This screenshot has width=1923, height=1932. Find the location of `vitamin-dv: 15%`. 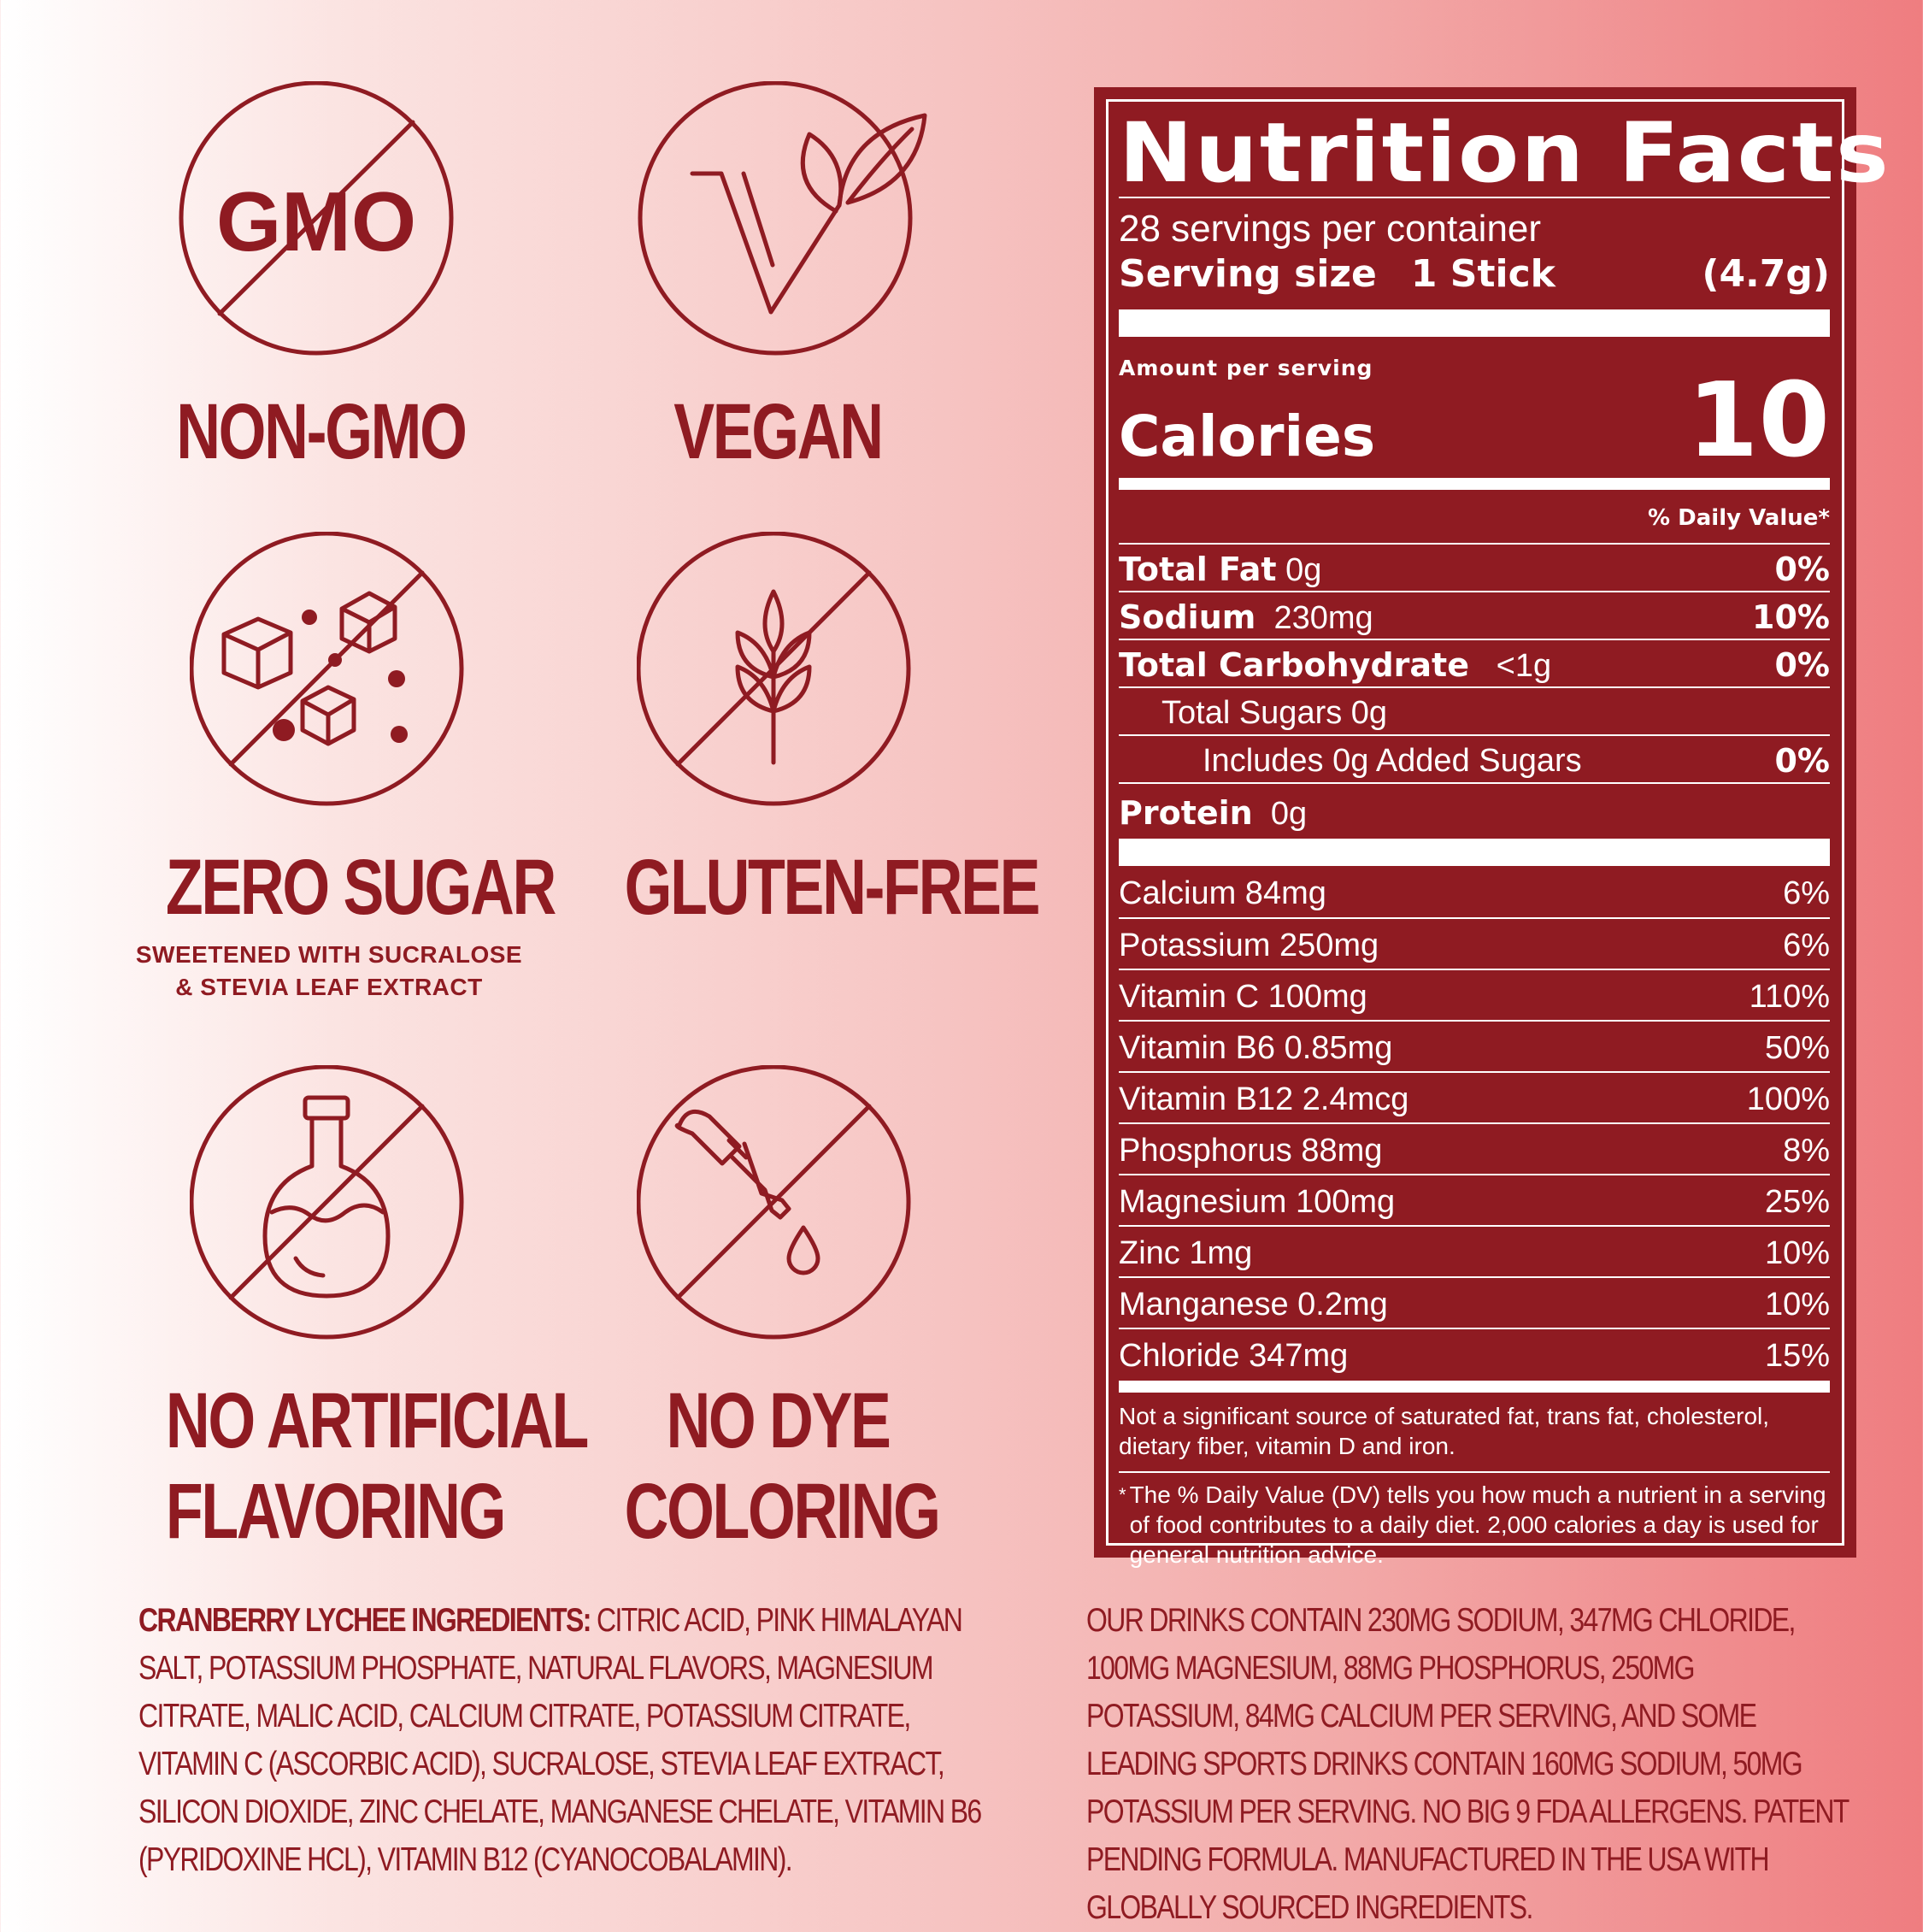

vitamin-dv: 15% is located at coordinates (1797, 1355).